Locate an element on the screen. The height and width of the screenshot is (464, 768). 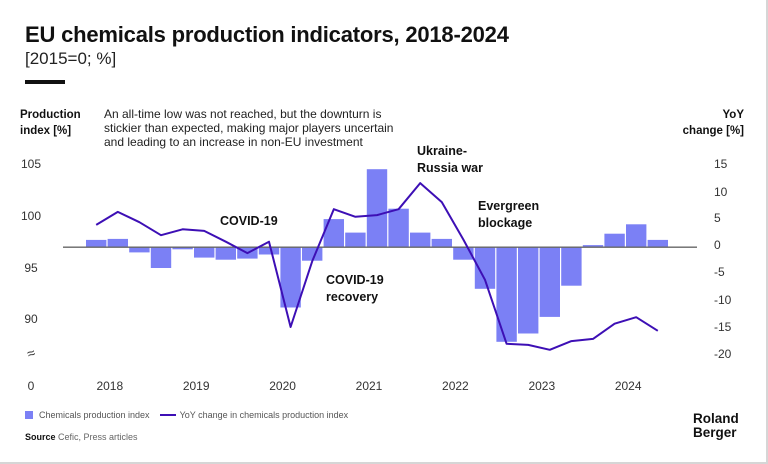
legend-bar-swatch-icon is located at coordinates (29, 415).